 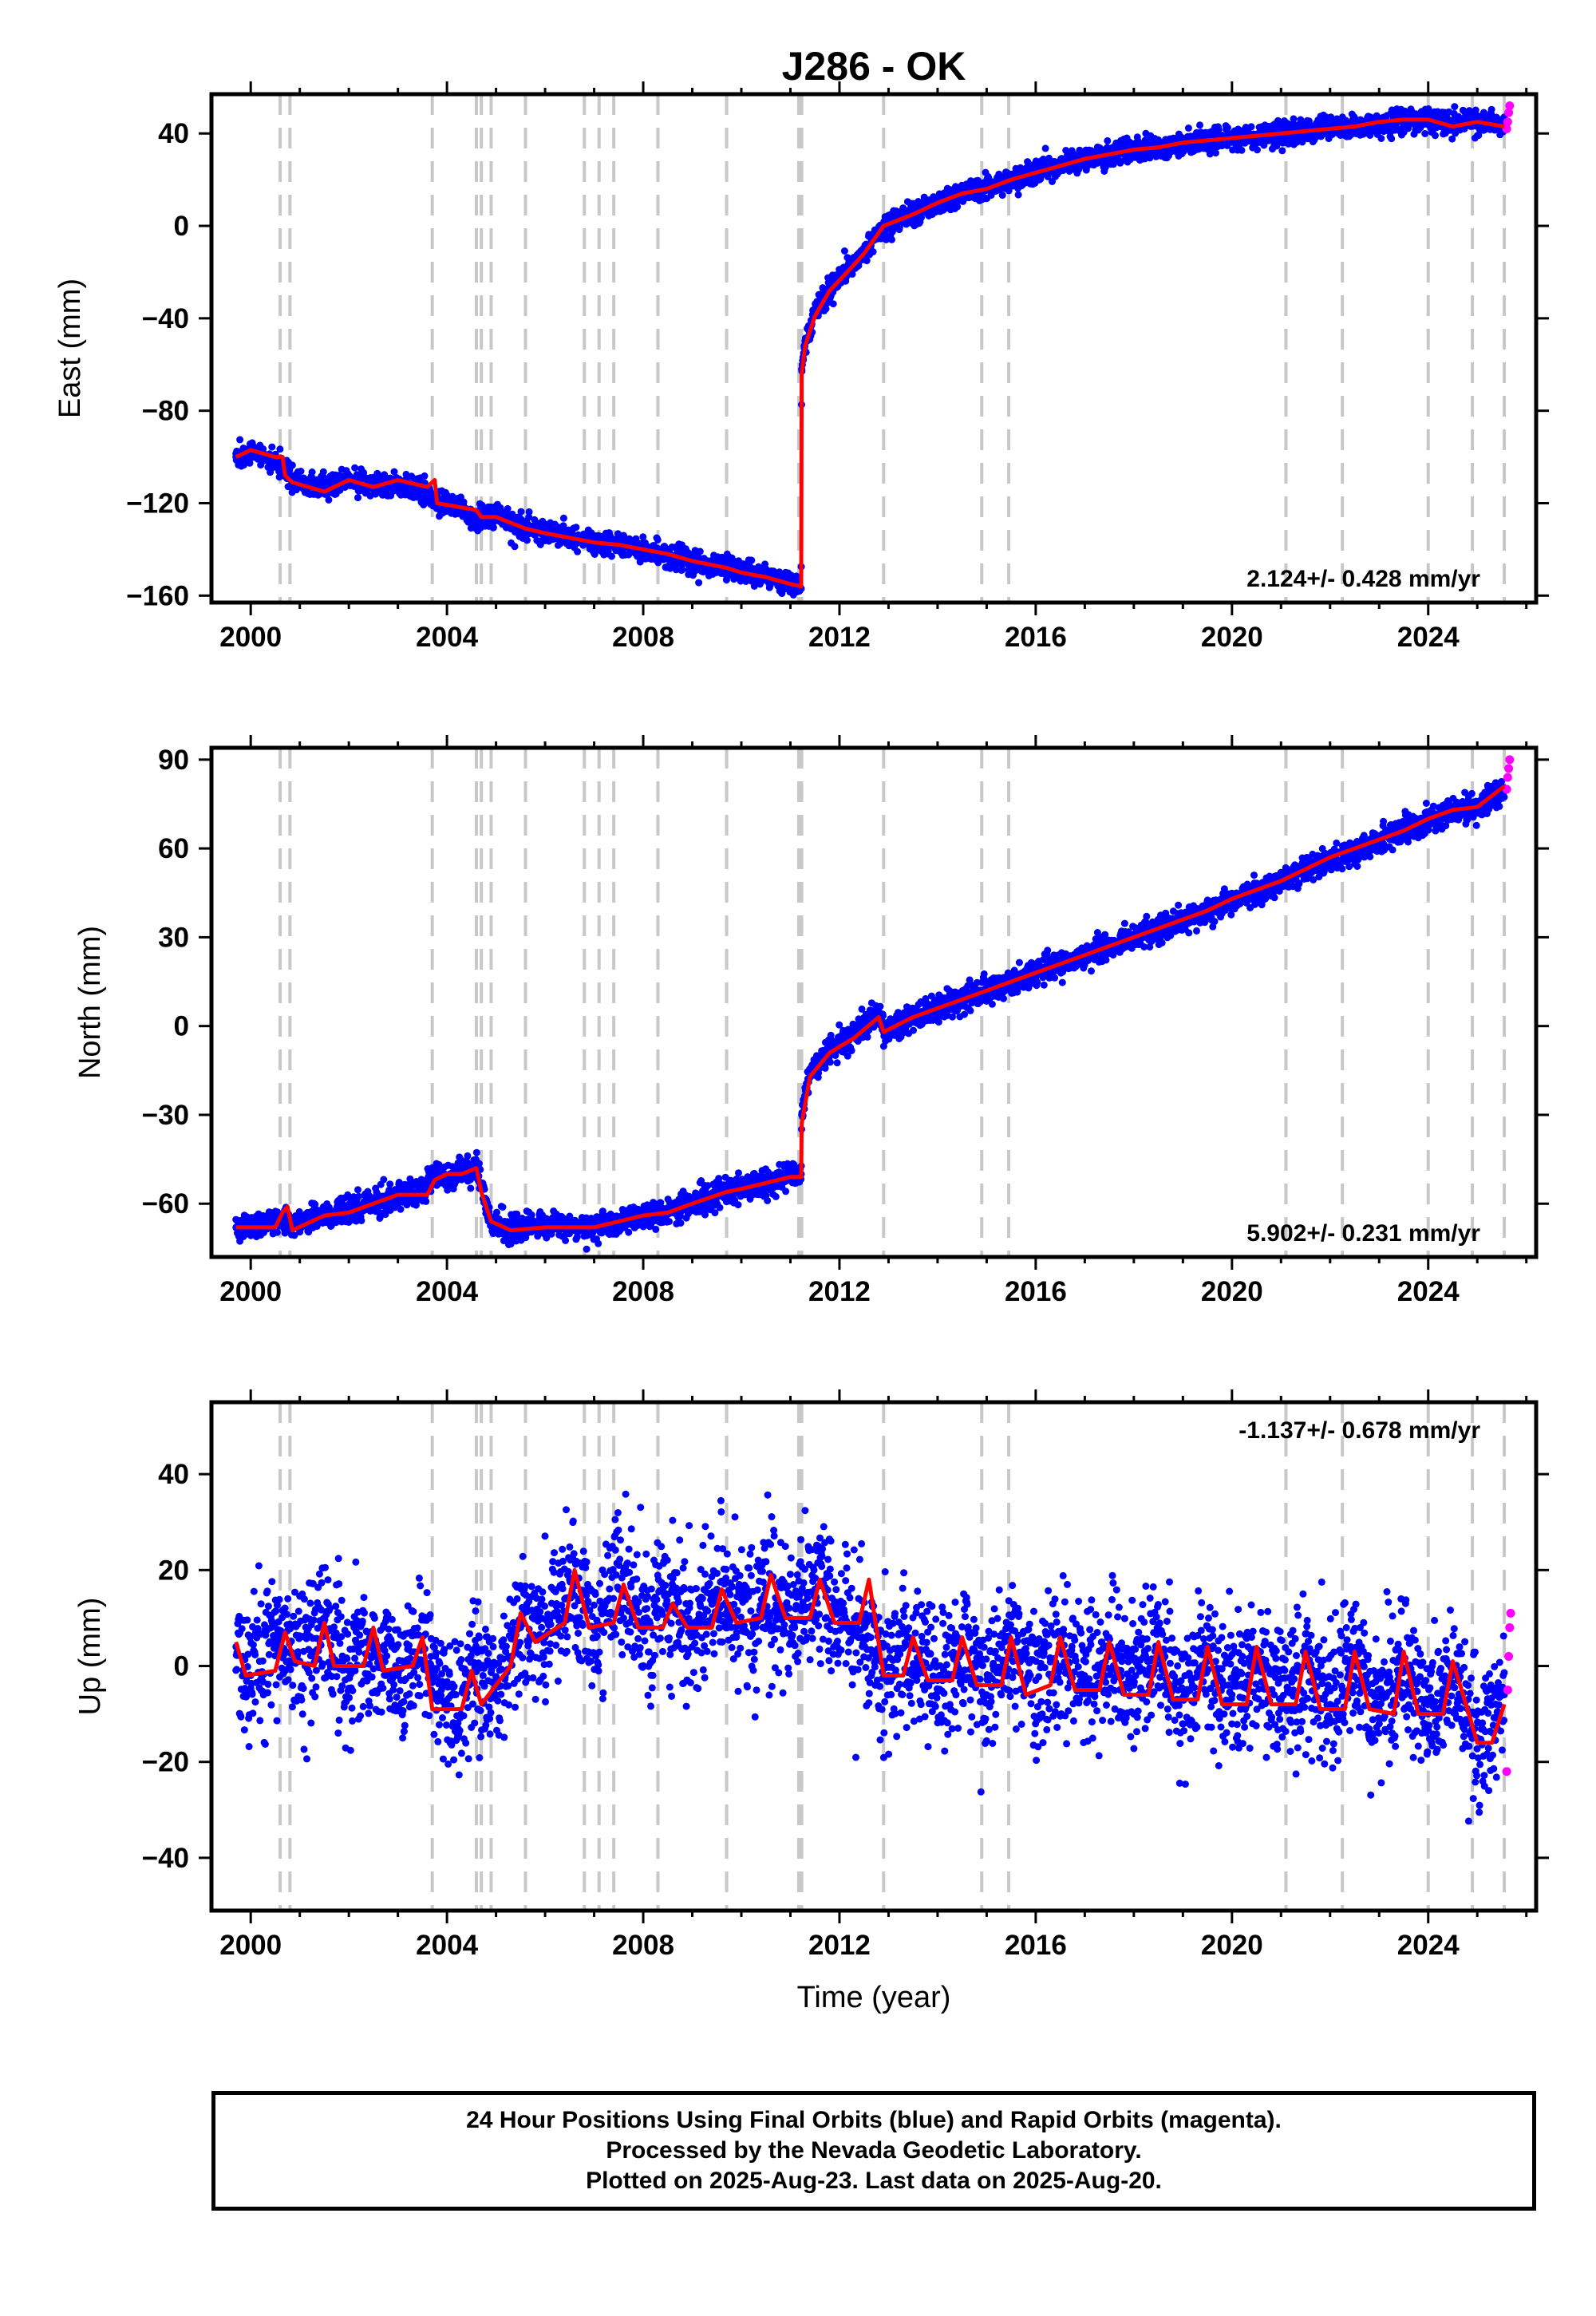 I want to click on y-tick-label: −20, so click(x=165, y=1762).